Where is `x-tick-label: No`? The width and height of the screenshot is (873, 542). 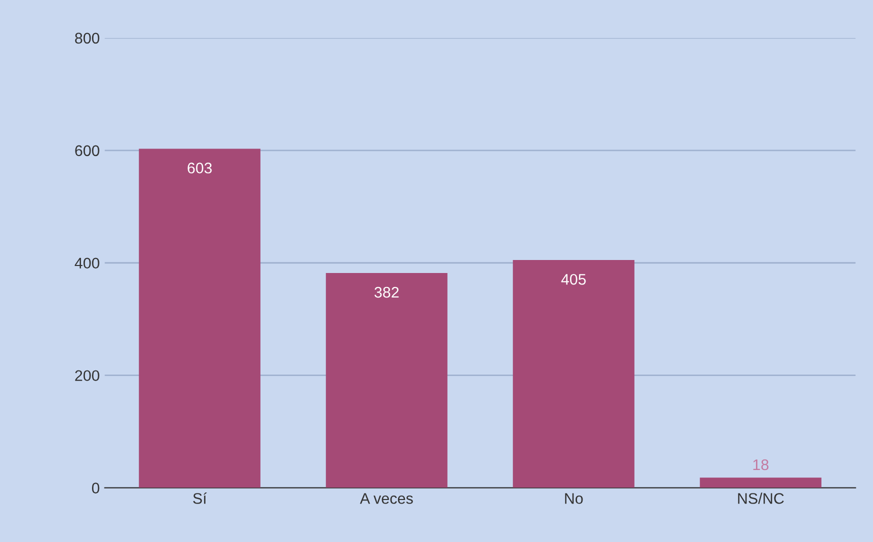
x-tick-label: No is located at coordinates (574, 498).